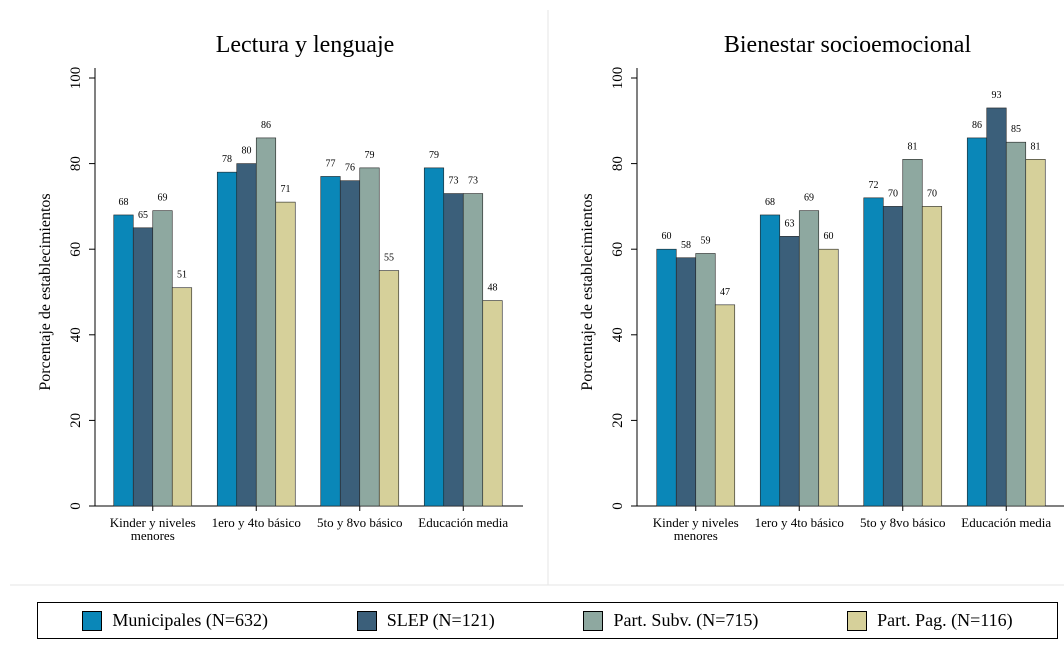 The height and width of the screenshot is (645, 1064). What do you see at coordinates (874, 185) in the screenshot?
I see `value-label: 72` at bounding box center [874, 185].